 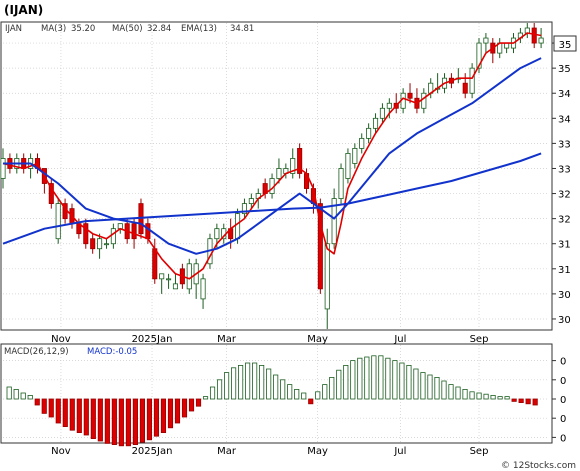 I want to click on price-tick-label: 30, so click(x=564, y=295).